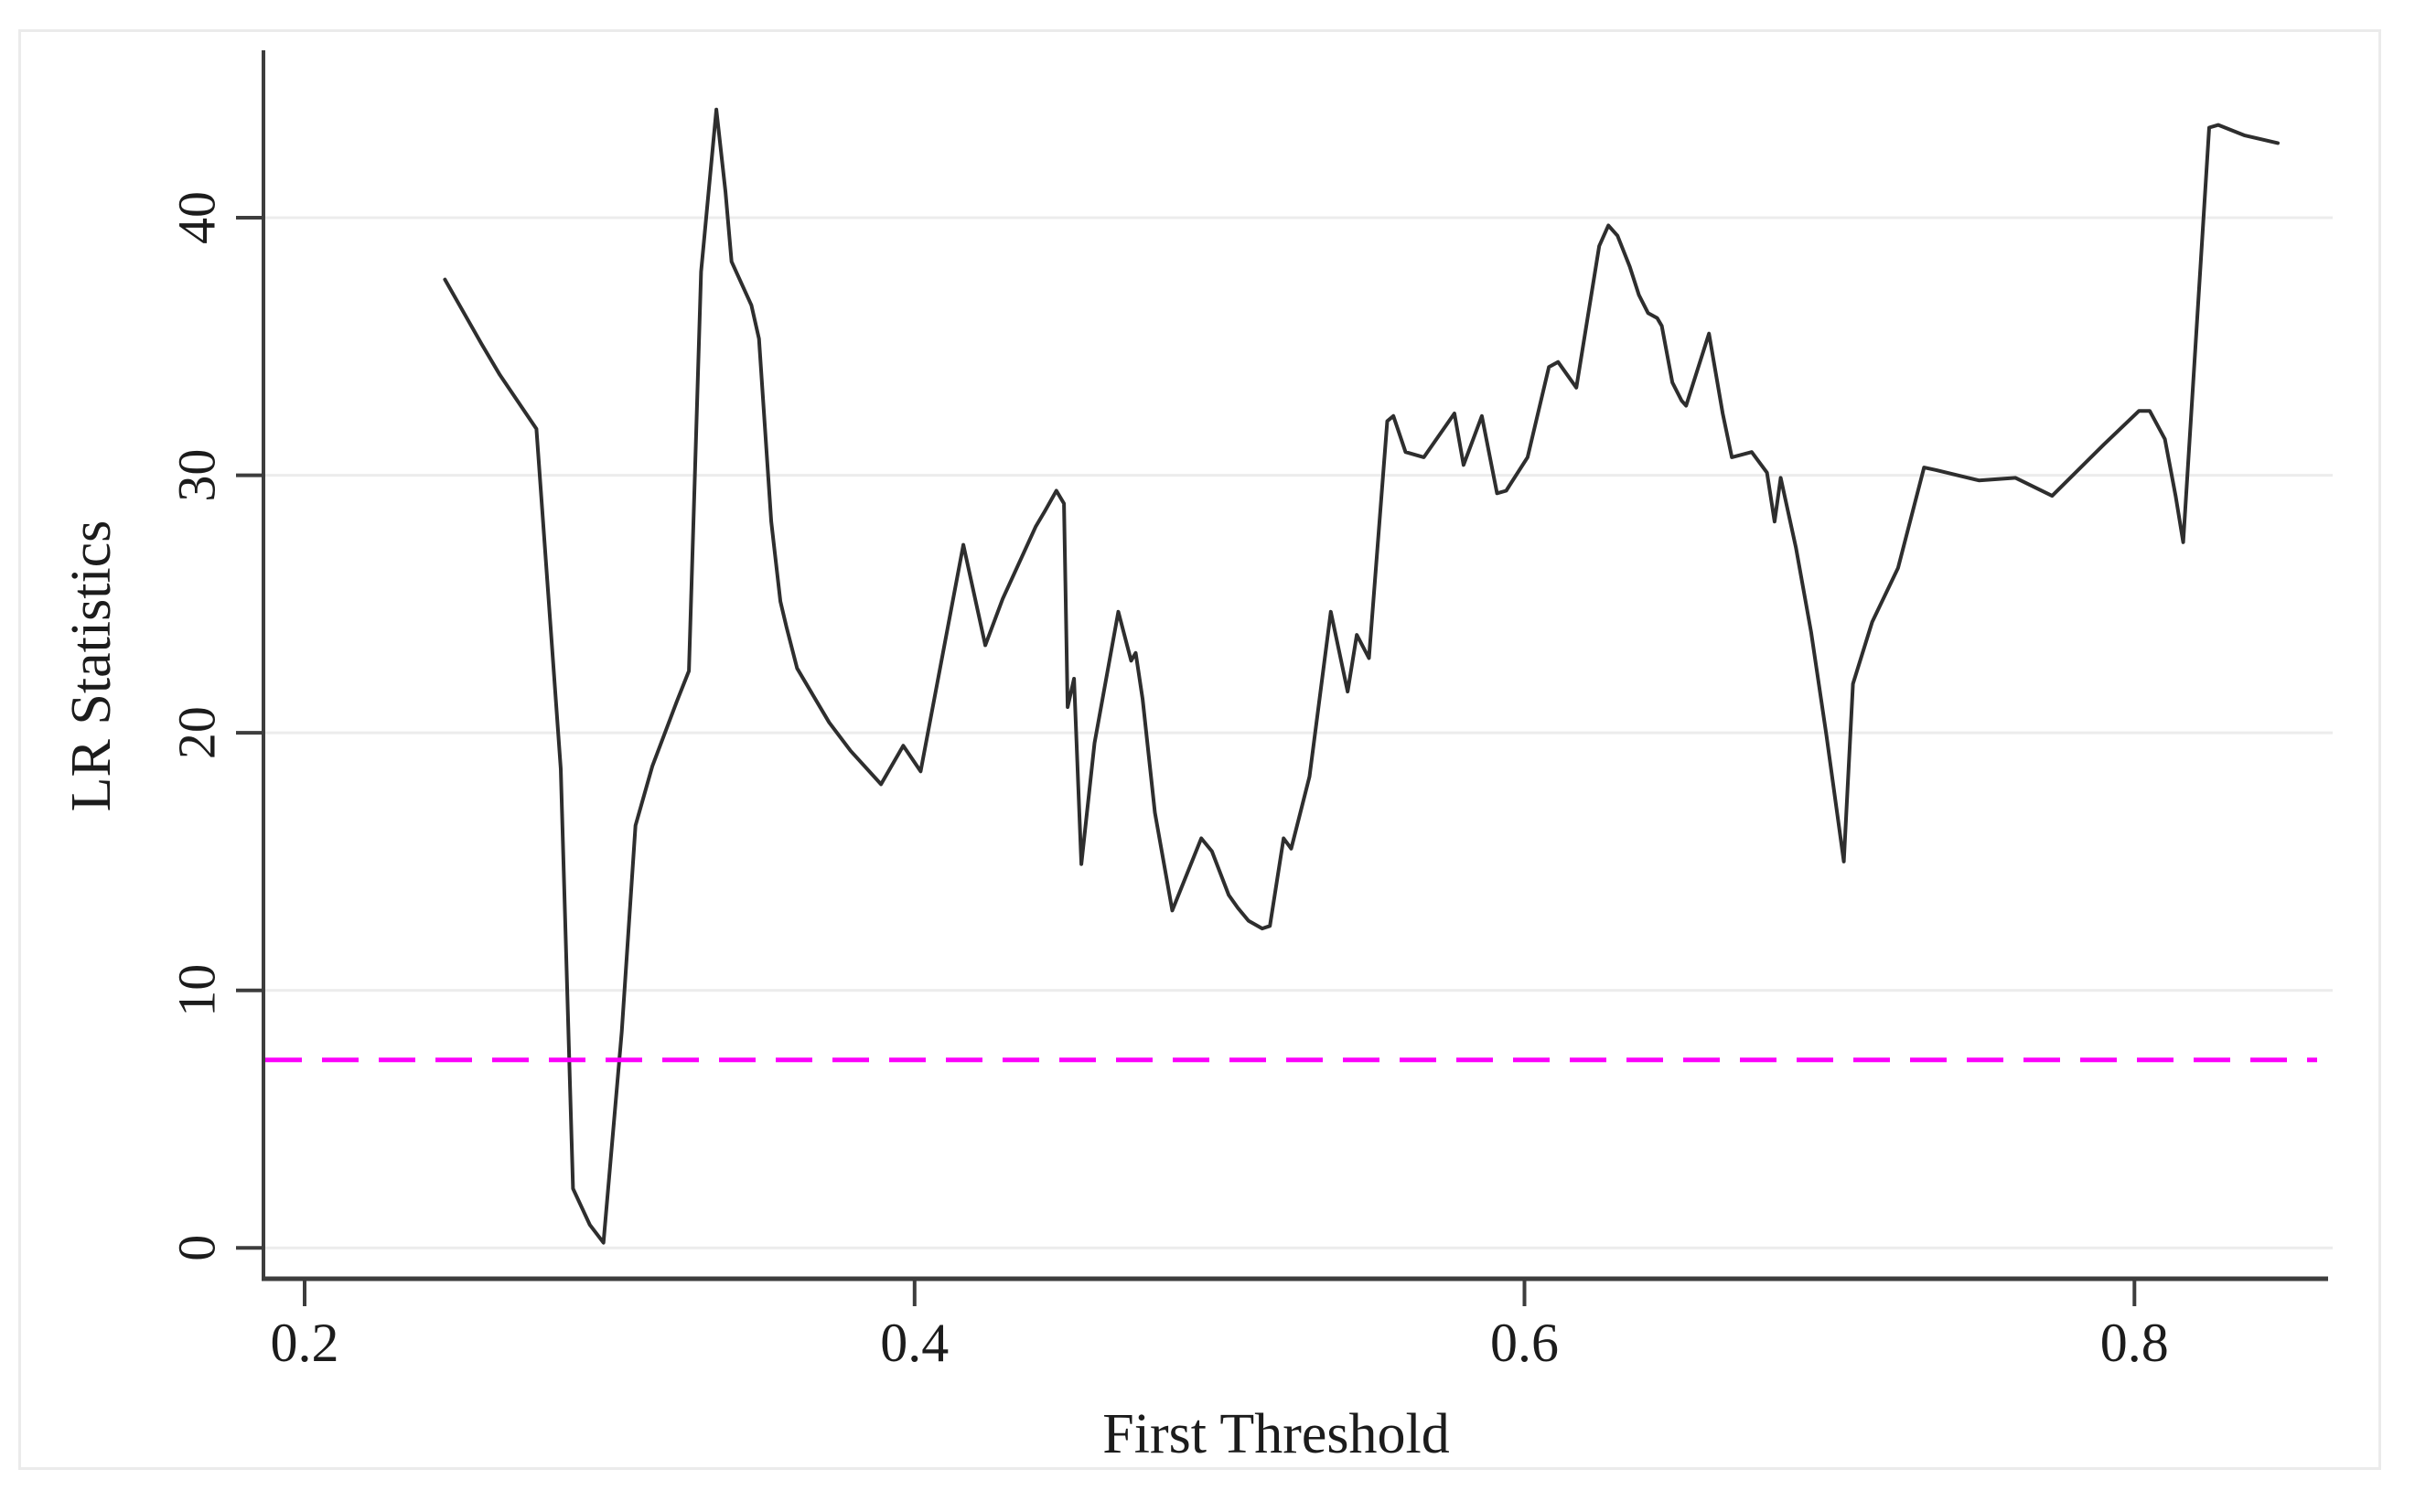 The height and width of the screenshot is (1512, 2415). I want to click on y-tick-label: 30, so click(197, 475).